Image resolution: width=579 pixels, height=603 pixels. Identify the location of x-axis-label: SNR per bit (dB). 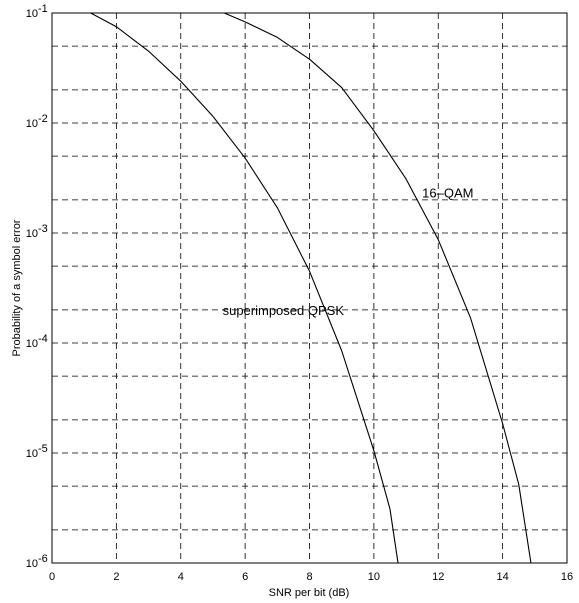
(309, 593).